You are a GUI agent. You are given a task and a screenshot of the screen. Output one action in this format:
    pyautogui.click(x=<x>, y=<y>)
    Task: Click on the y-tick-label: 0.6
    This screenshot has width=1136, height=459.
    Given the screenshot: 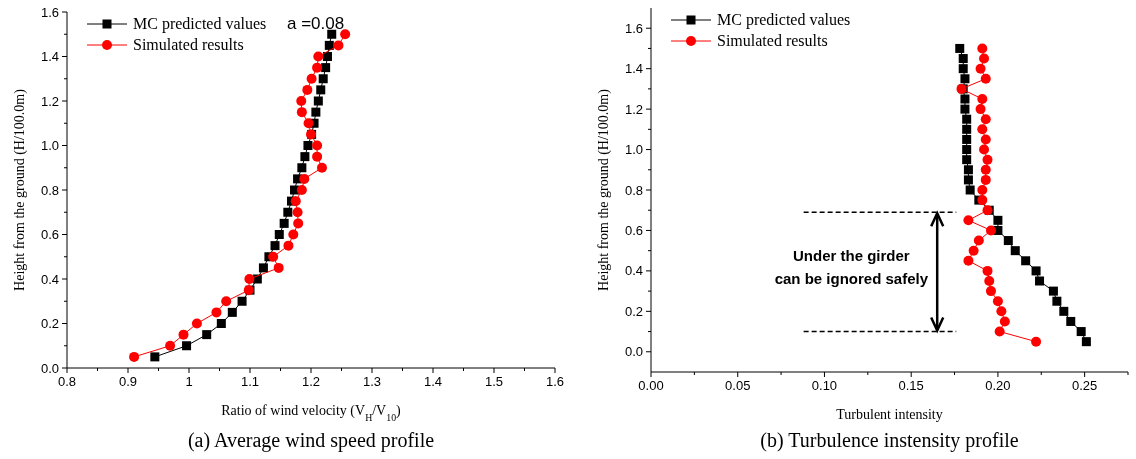 What is the action you would take?
    pyautogui.click(x=49, y=234)
    